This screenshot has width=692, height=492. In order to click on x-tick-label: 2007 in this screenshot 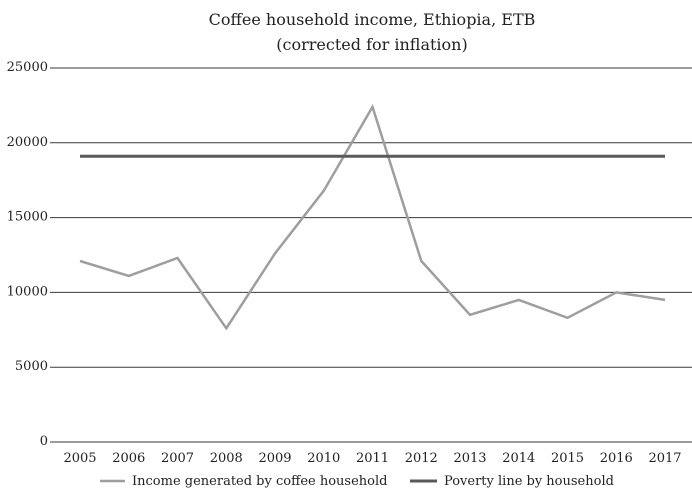, I will do `click(177, 458)`.